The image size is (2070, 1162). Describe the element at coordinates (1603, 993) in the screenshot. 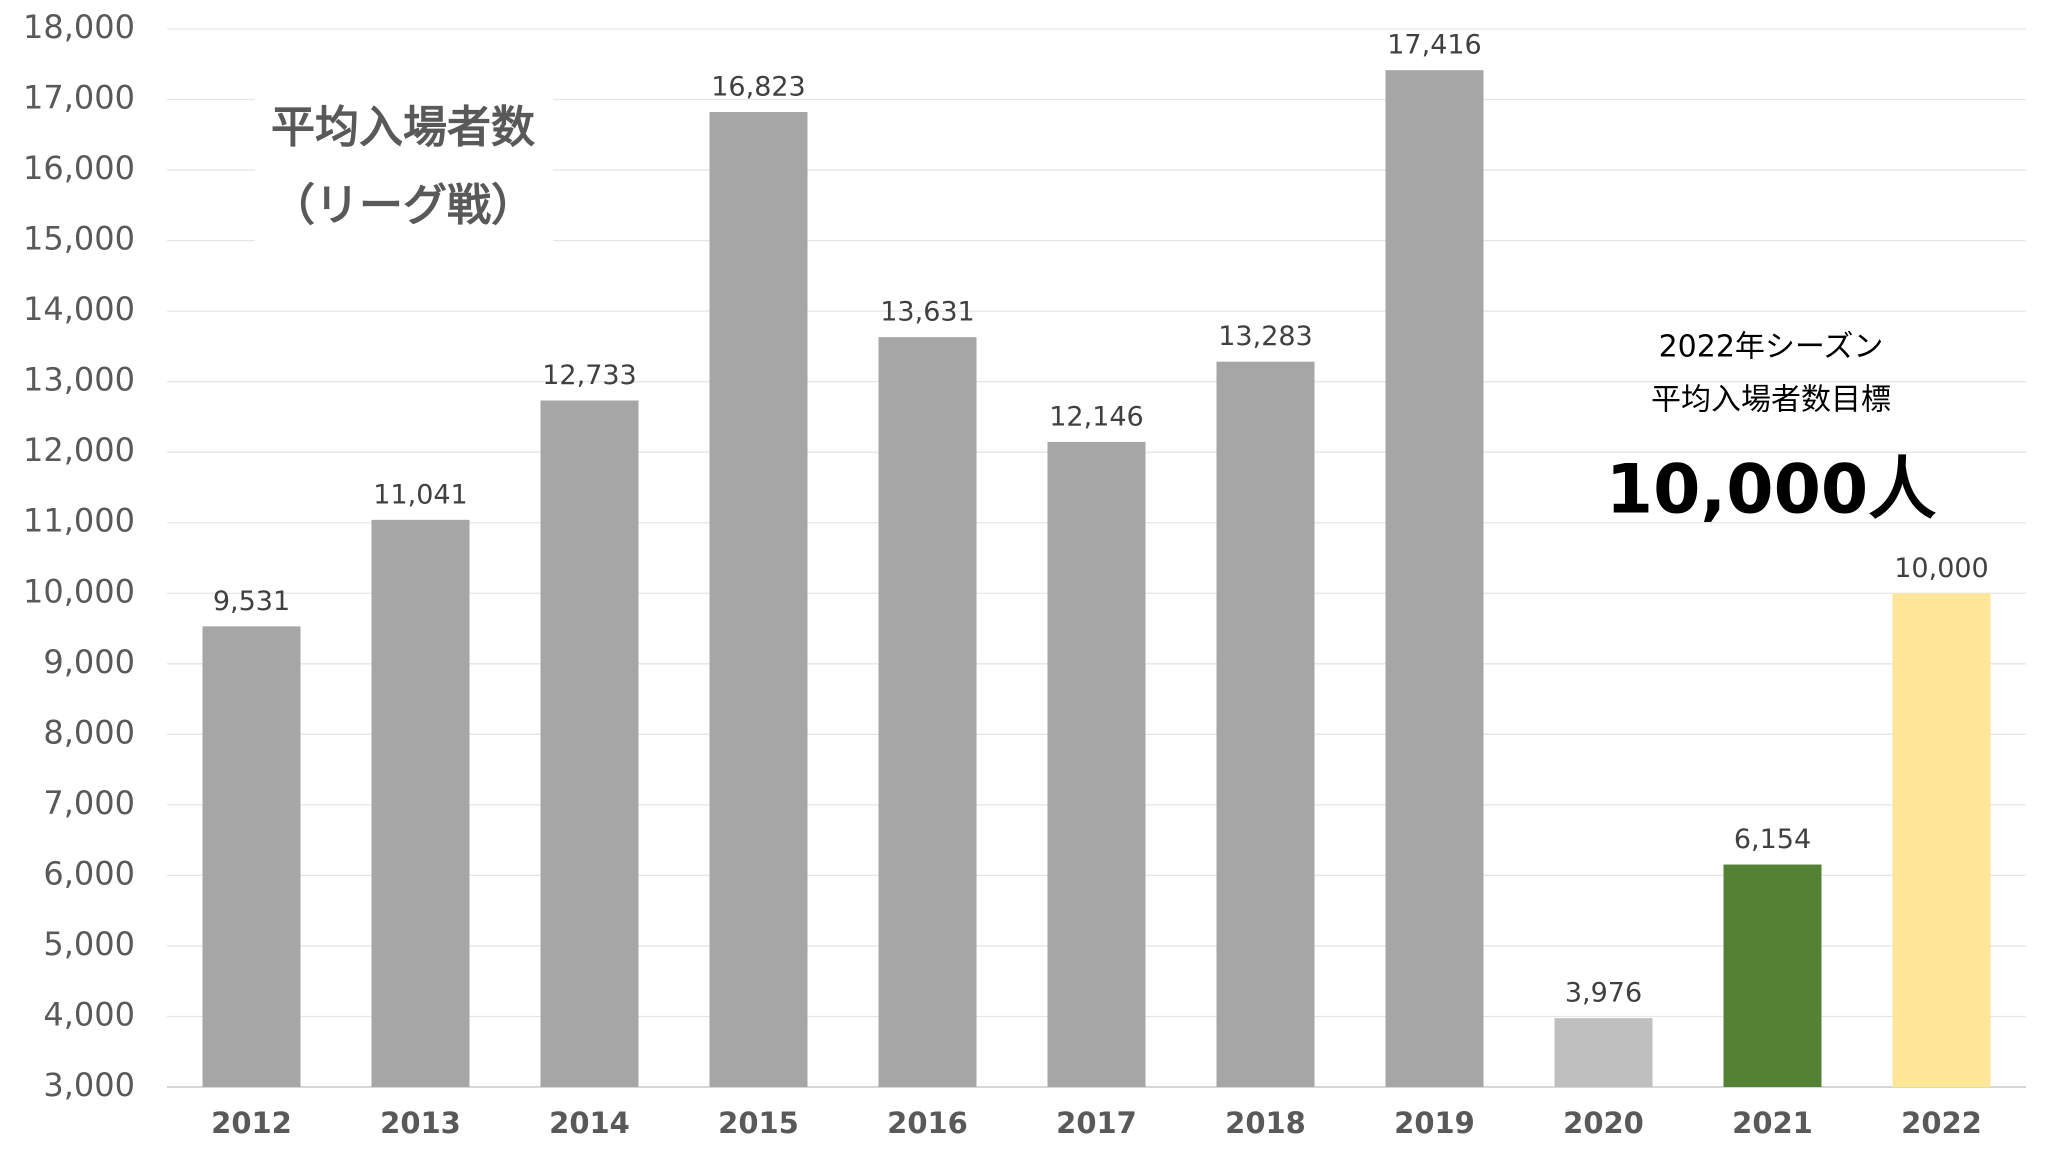

I see `data-label: 3,976` at that location.